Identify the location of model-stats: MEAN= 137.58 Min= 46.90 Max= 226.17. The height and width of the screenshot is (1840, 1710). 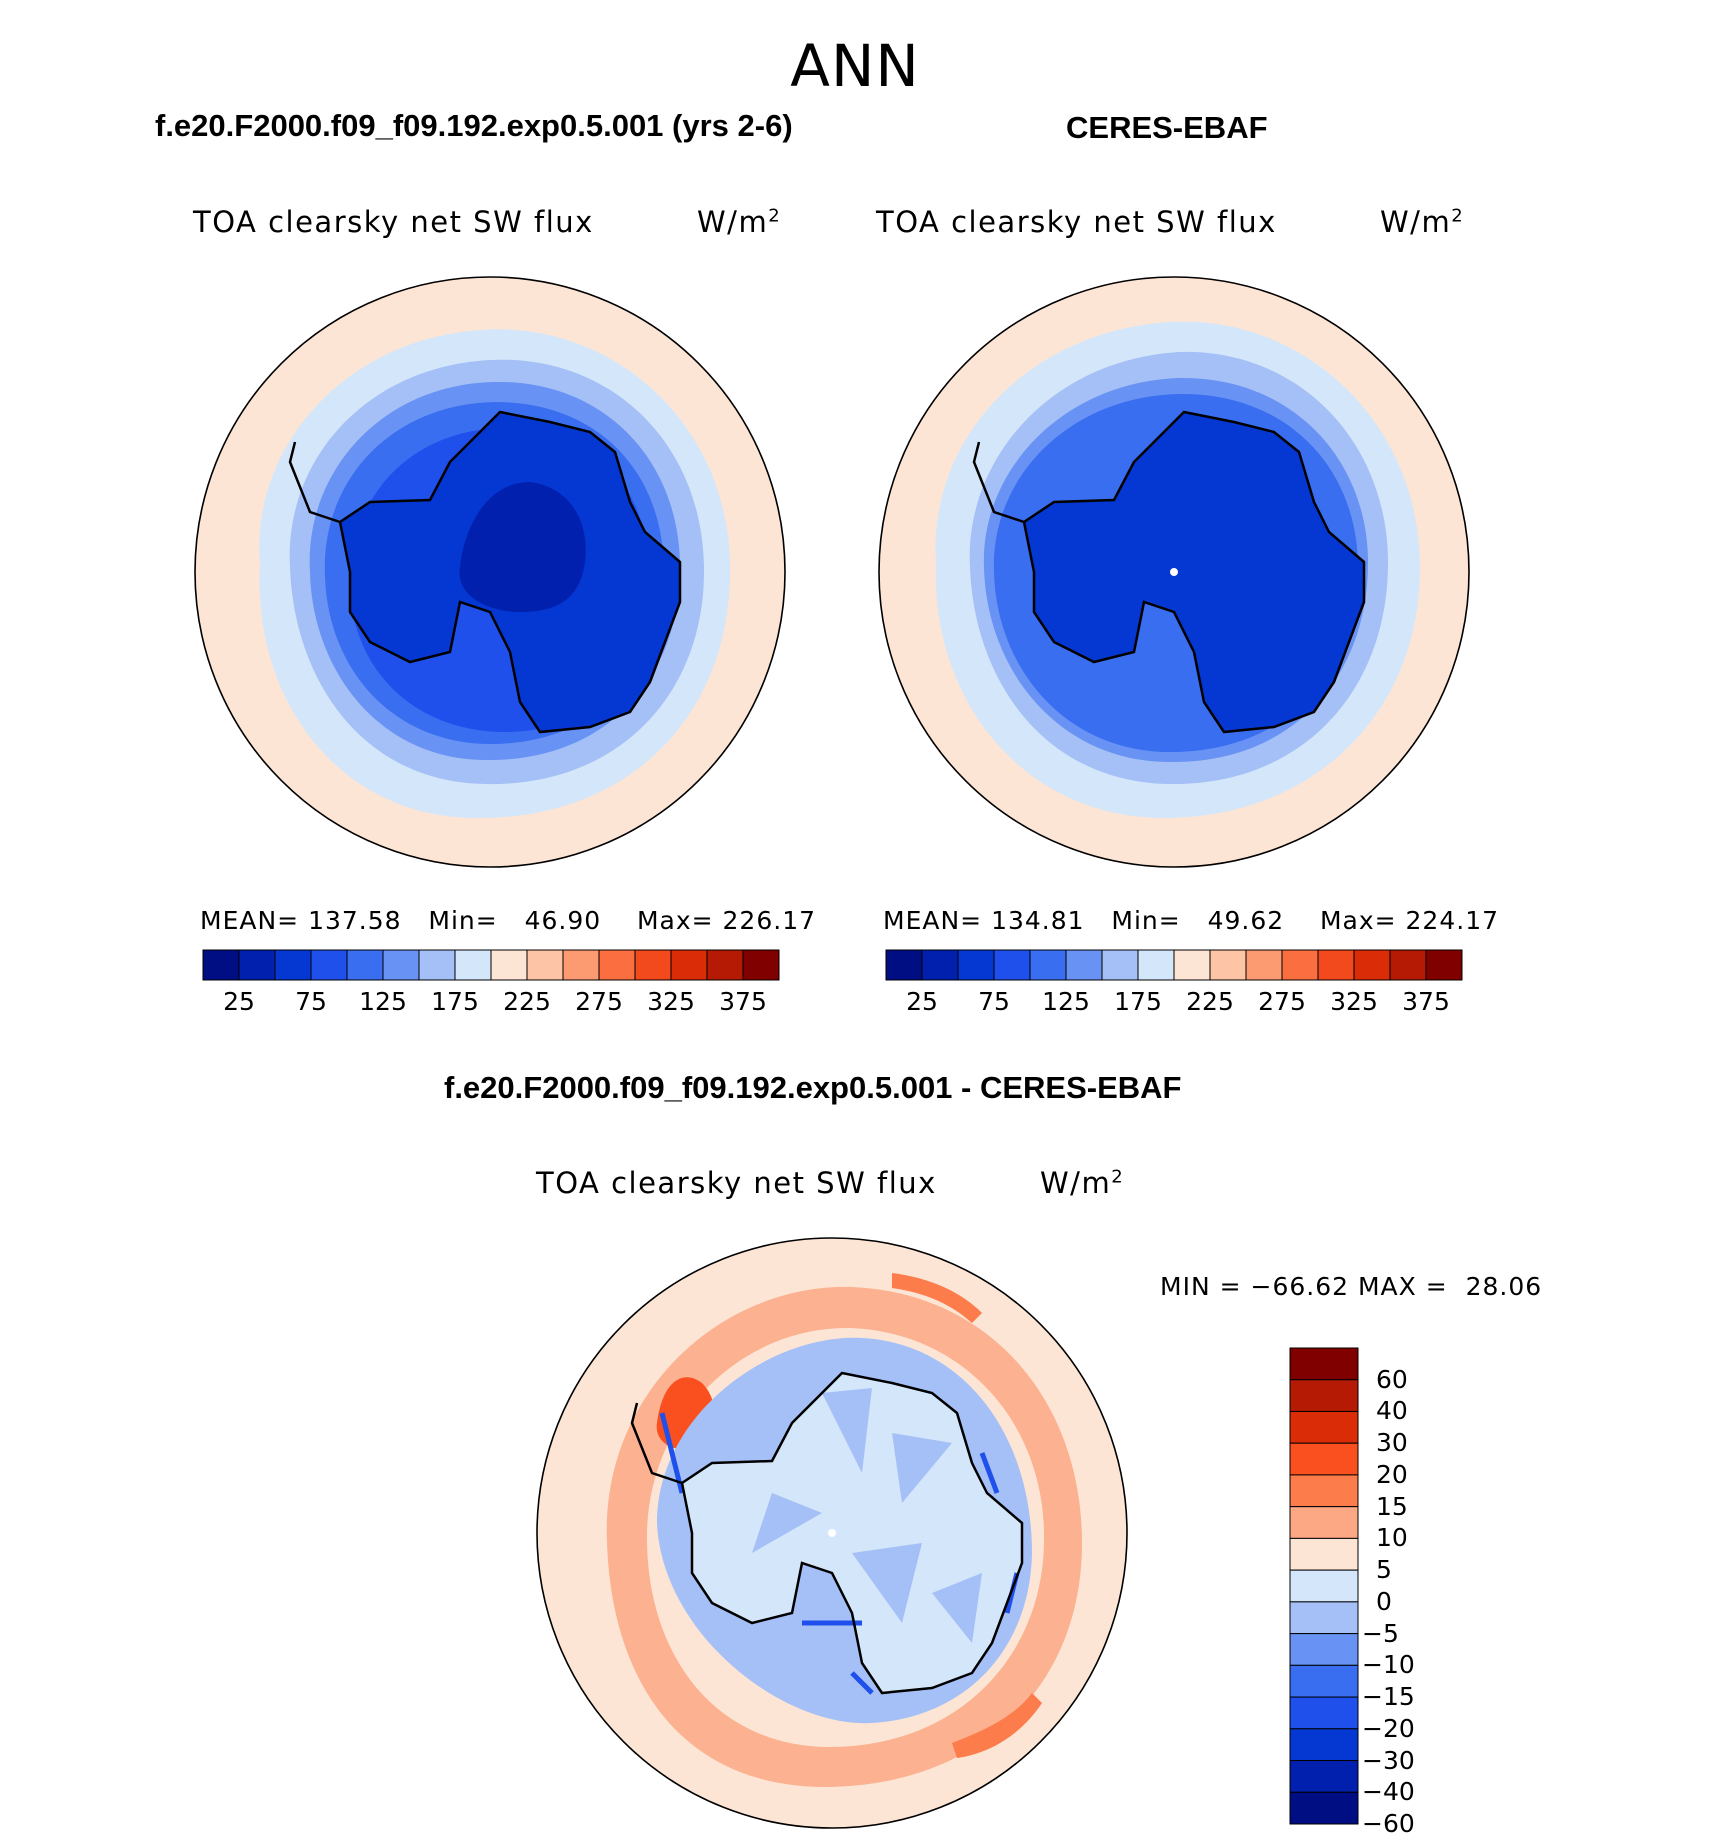
(508, 920).